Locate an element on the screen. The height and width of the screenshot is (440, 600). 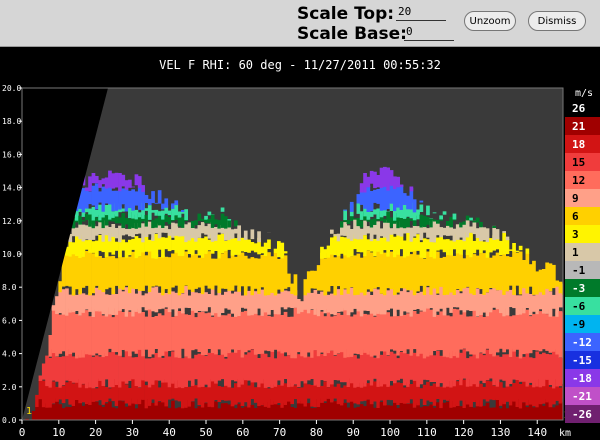
scale-base-input: 0 is located at coordinates (429, 32).